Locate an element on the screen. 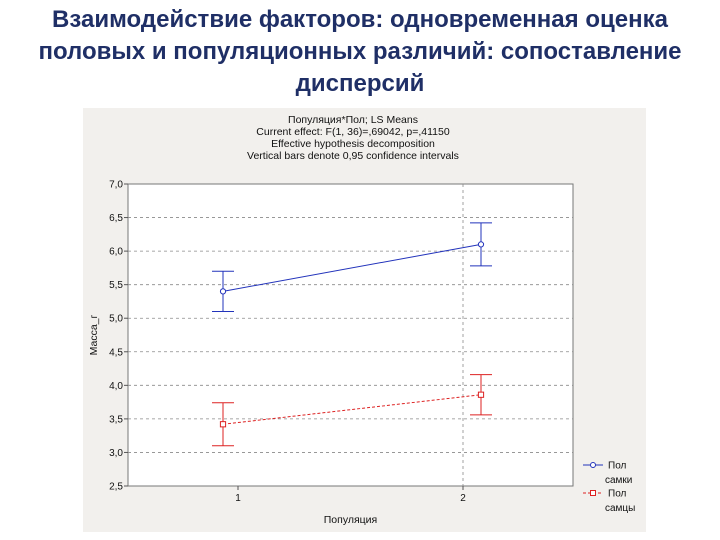 This screenshot has width=720, height=540. y-tick-label: 6,5 is located at coordinates (116, 218).